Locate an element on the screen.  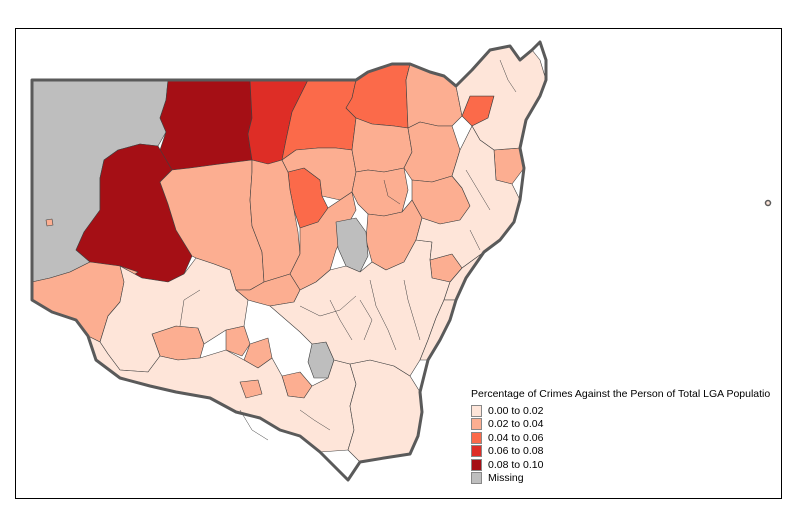
legend-item: 0.04 to 0.06 is located at coordinates (626, 438).